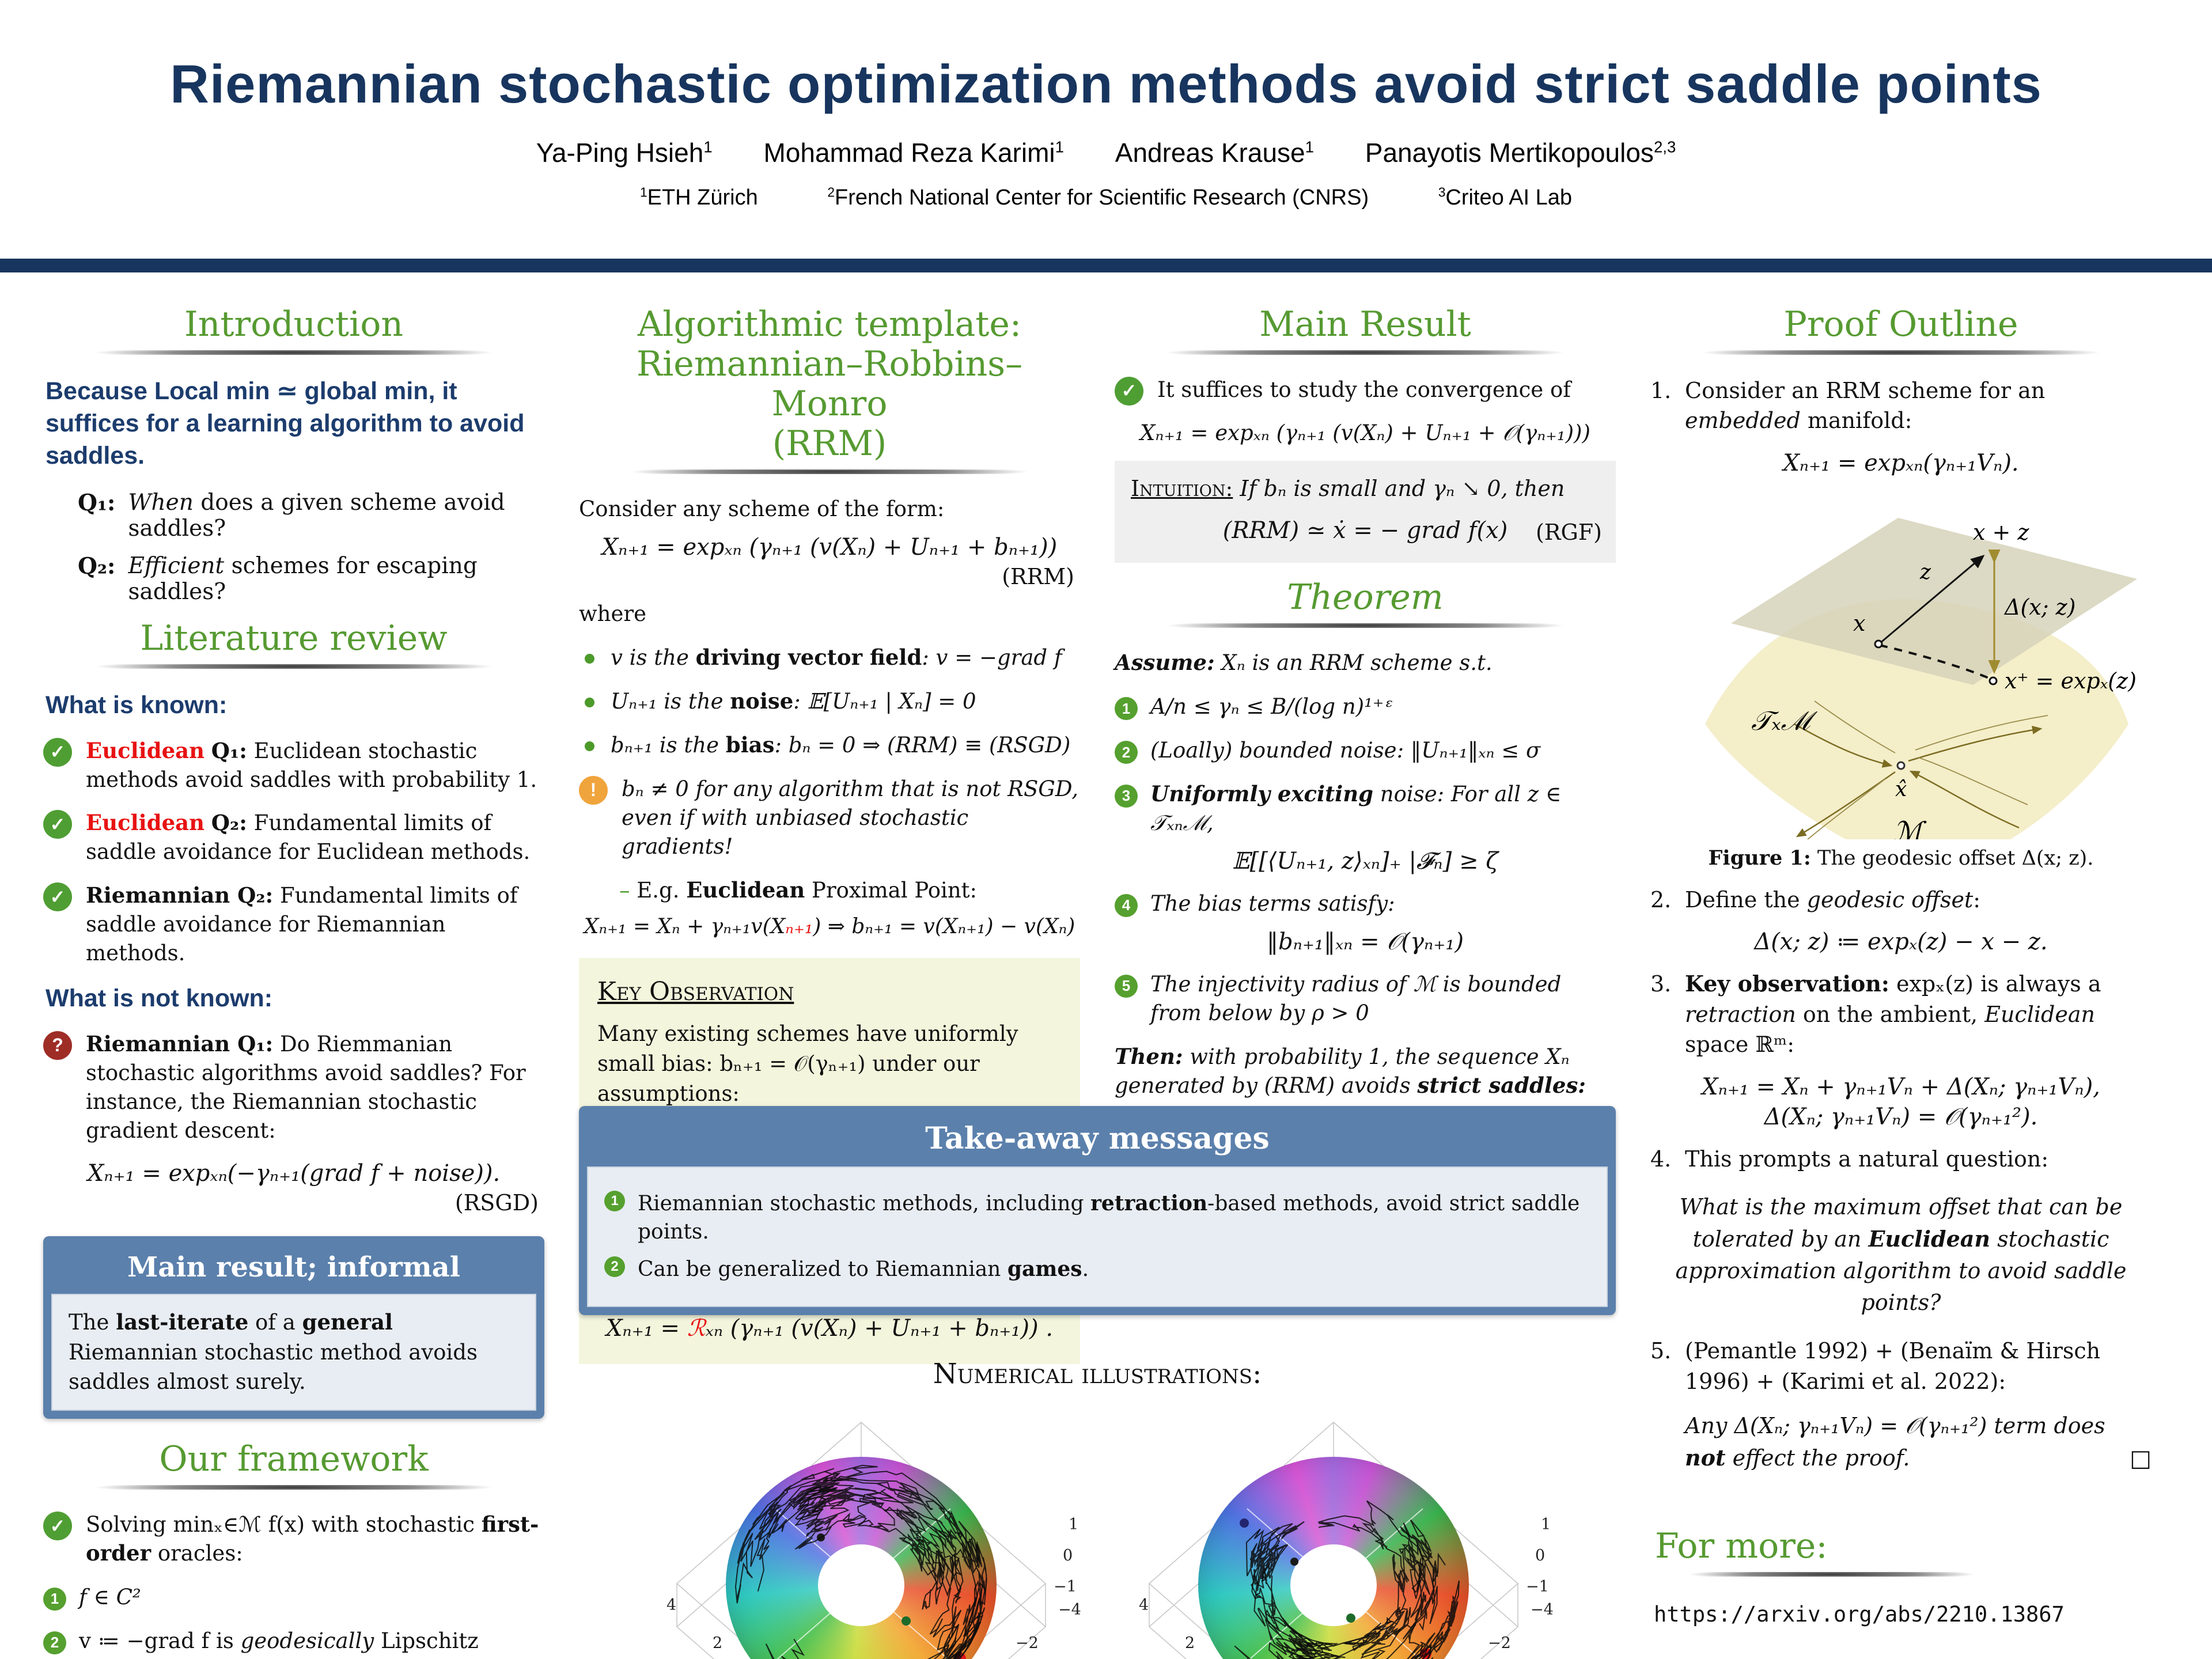 This screenshot has height=1659, width=2212. Describe the element at coordinates (1901, 765) in the screenshot. I see `point-saddle` at that location.